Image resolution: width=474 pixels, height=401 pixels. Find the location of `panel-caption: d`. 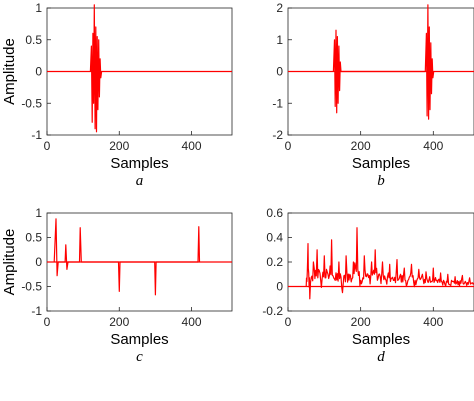

panel-caption: d is located at coordinates (381, 357).